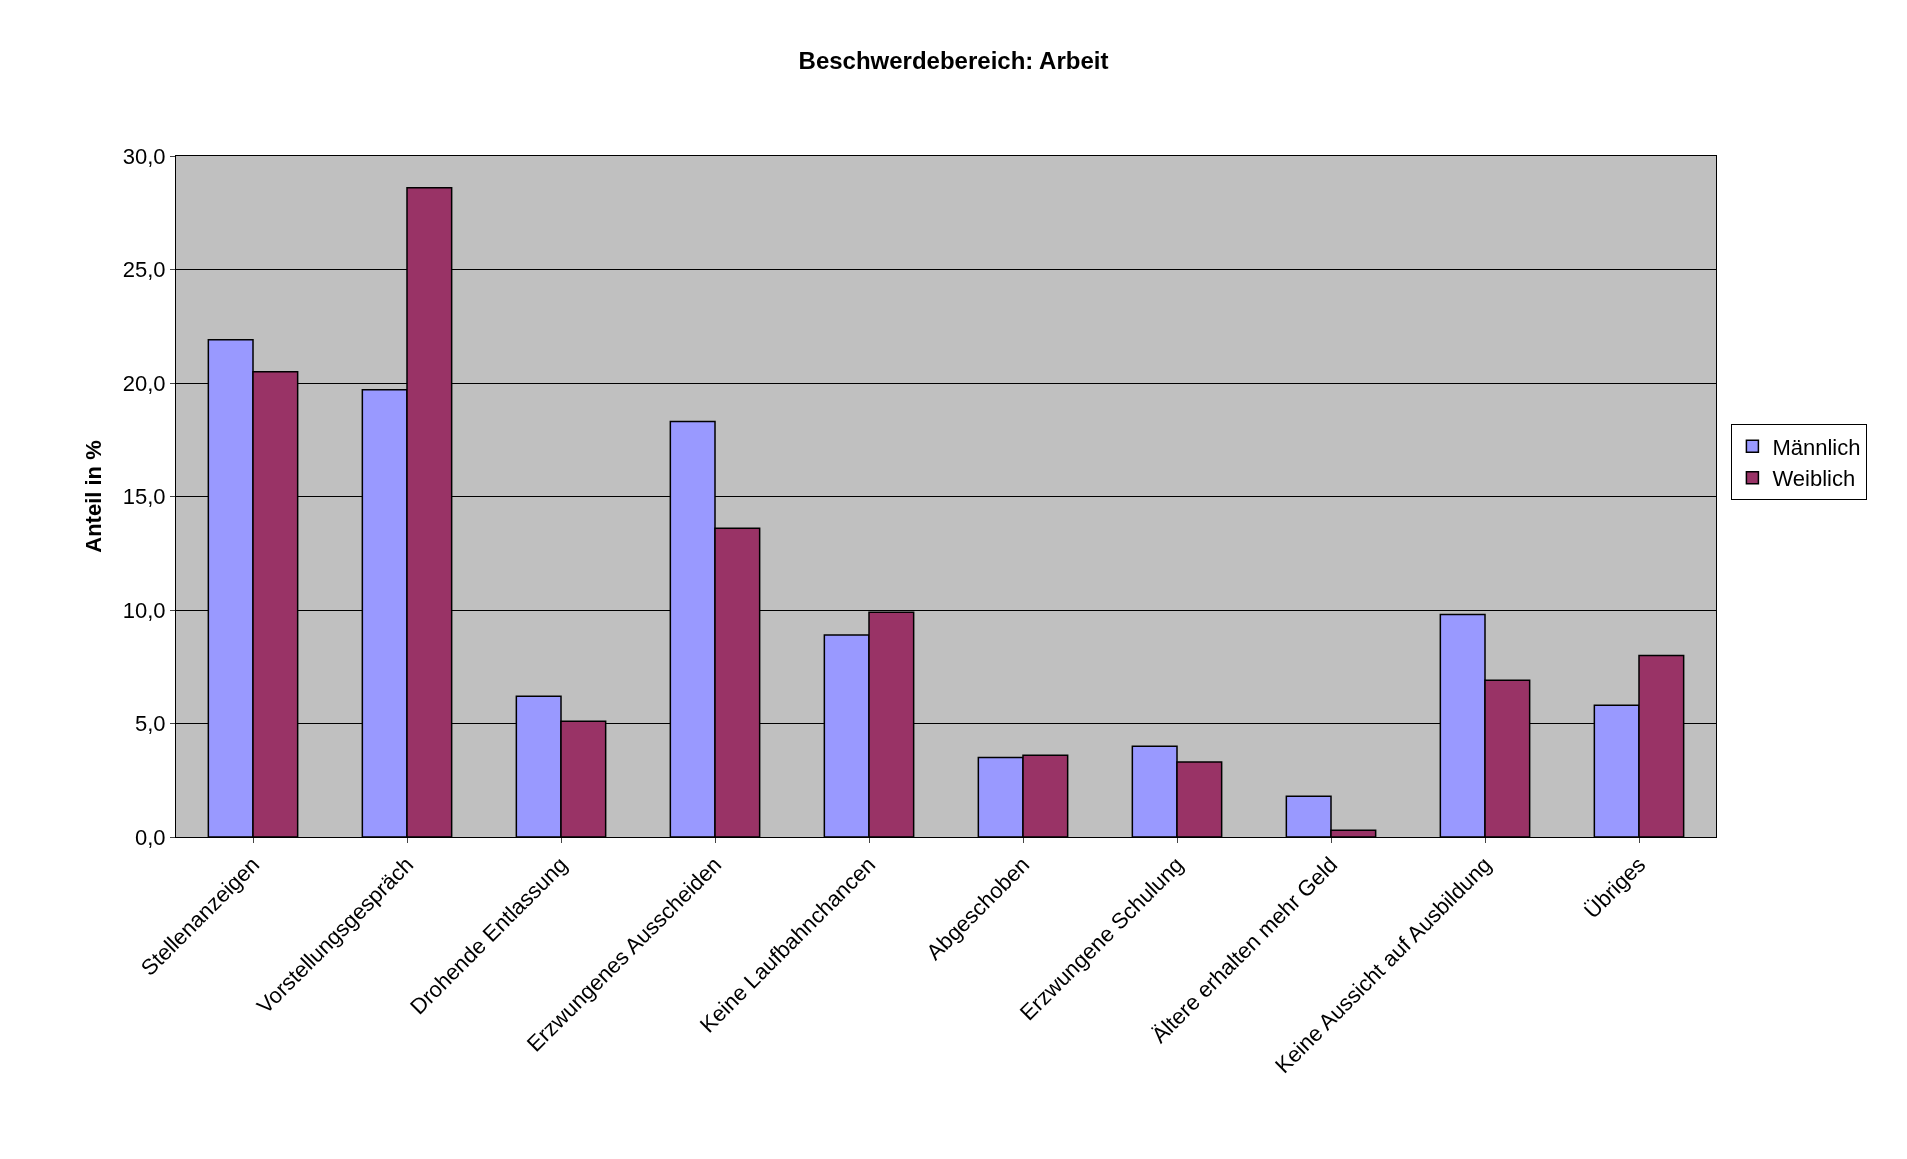  What do you see at coordinates (93, 496) in the screenshot?
I see `y-axis-title: Anteil in %` at bounding box center [93, 496].